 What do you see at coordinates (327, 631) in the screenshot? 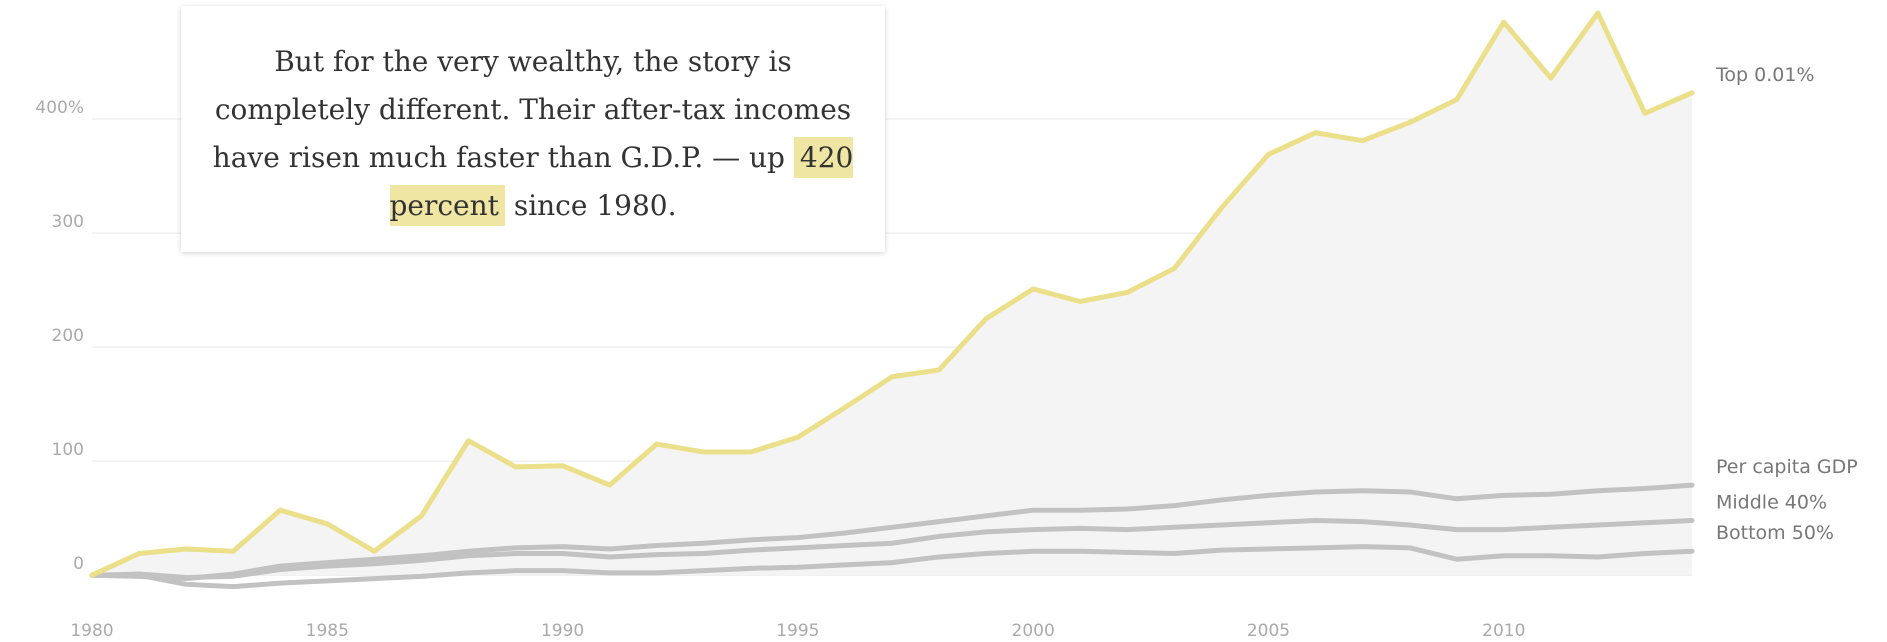
I see `x-tick-label: 1985` at bounding box center [327, 631].